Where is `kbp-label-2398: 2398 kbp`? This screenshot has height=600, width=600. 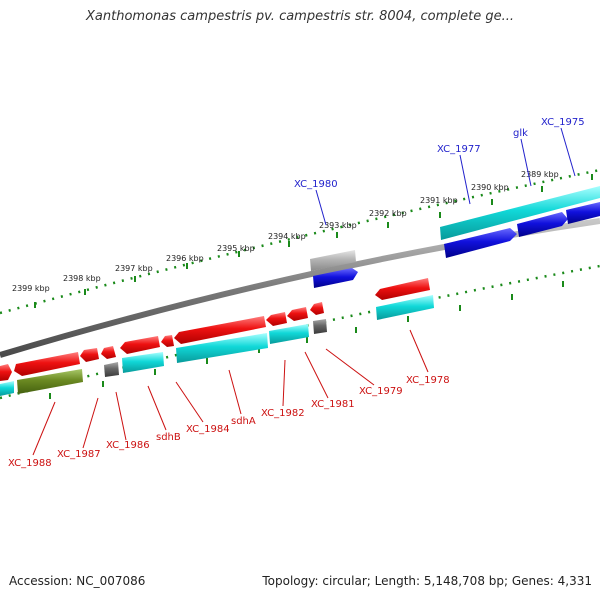 kbp-label-2398: 2398 kbp is located at coordinates (82, 278).